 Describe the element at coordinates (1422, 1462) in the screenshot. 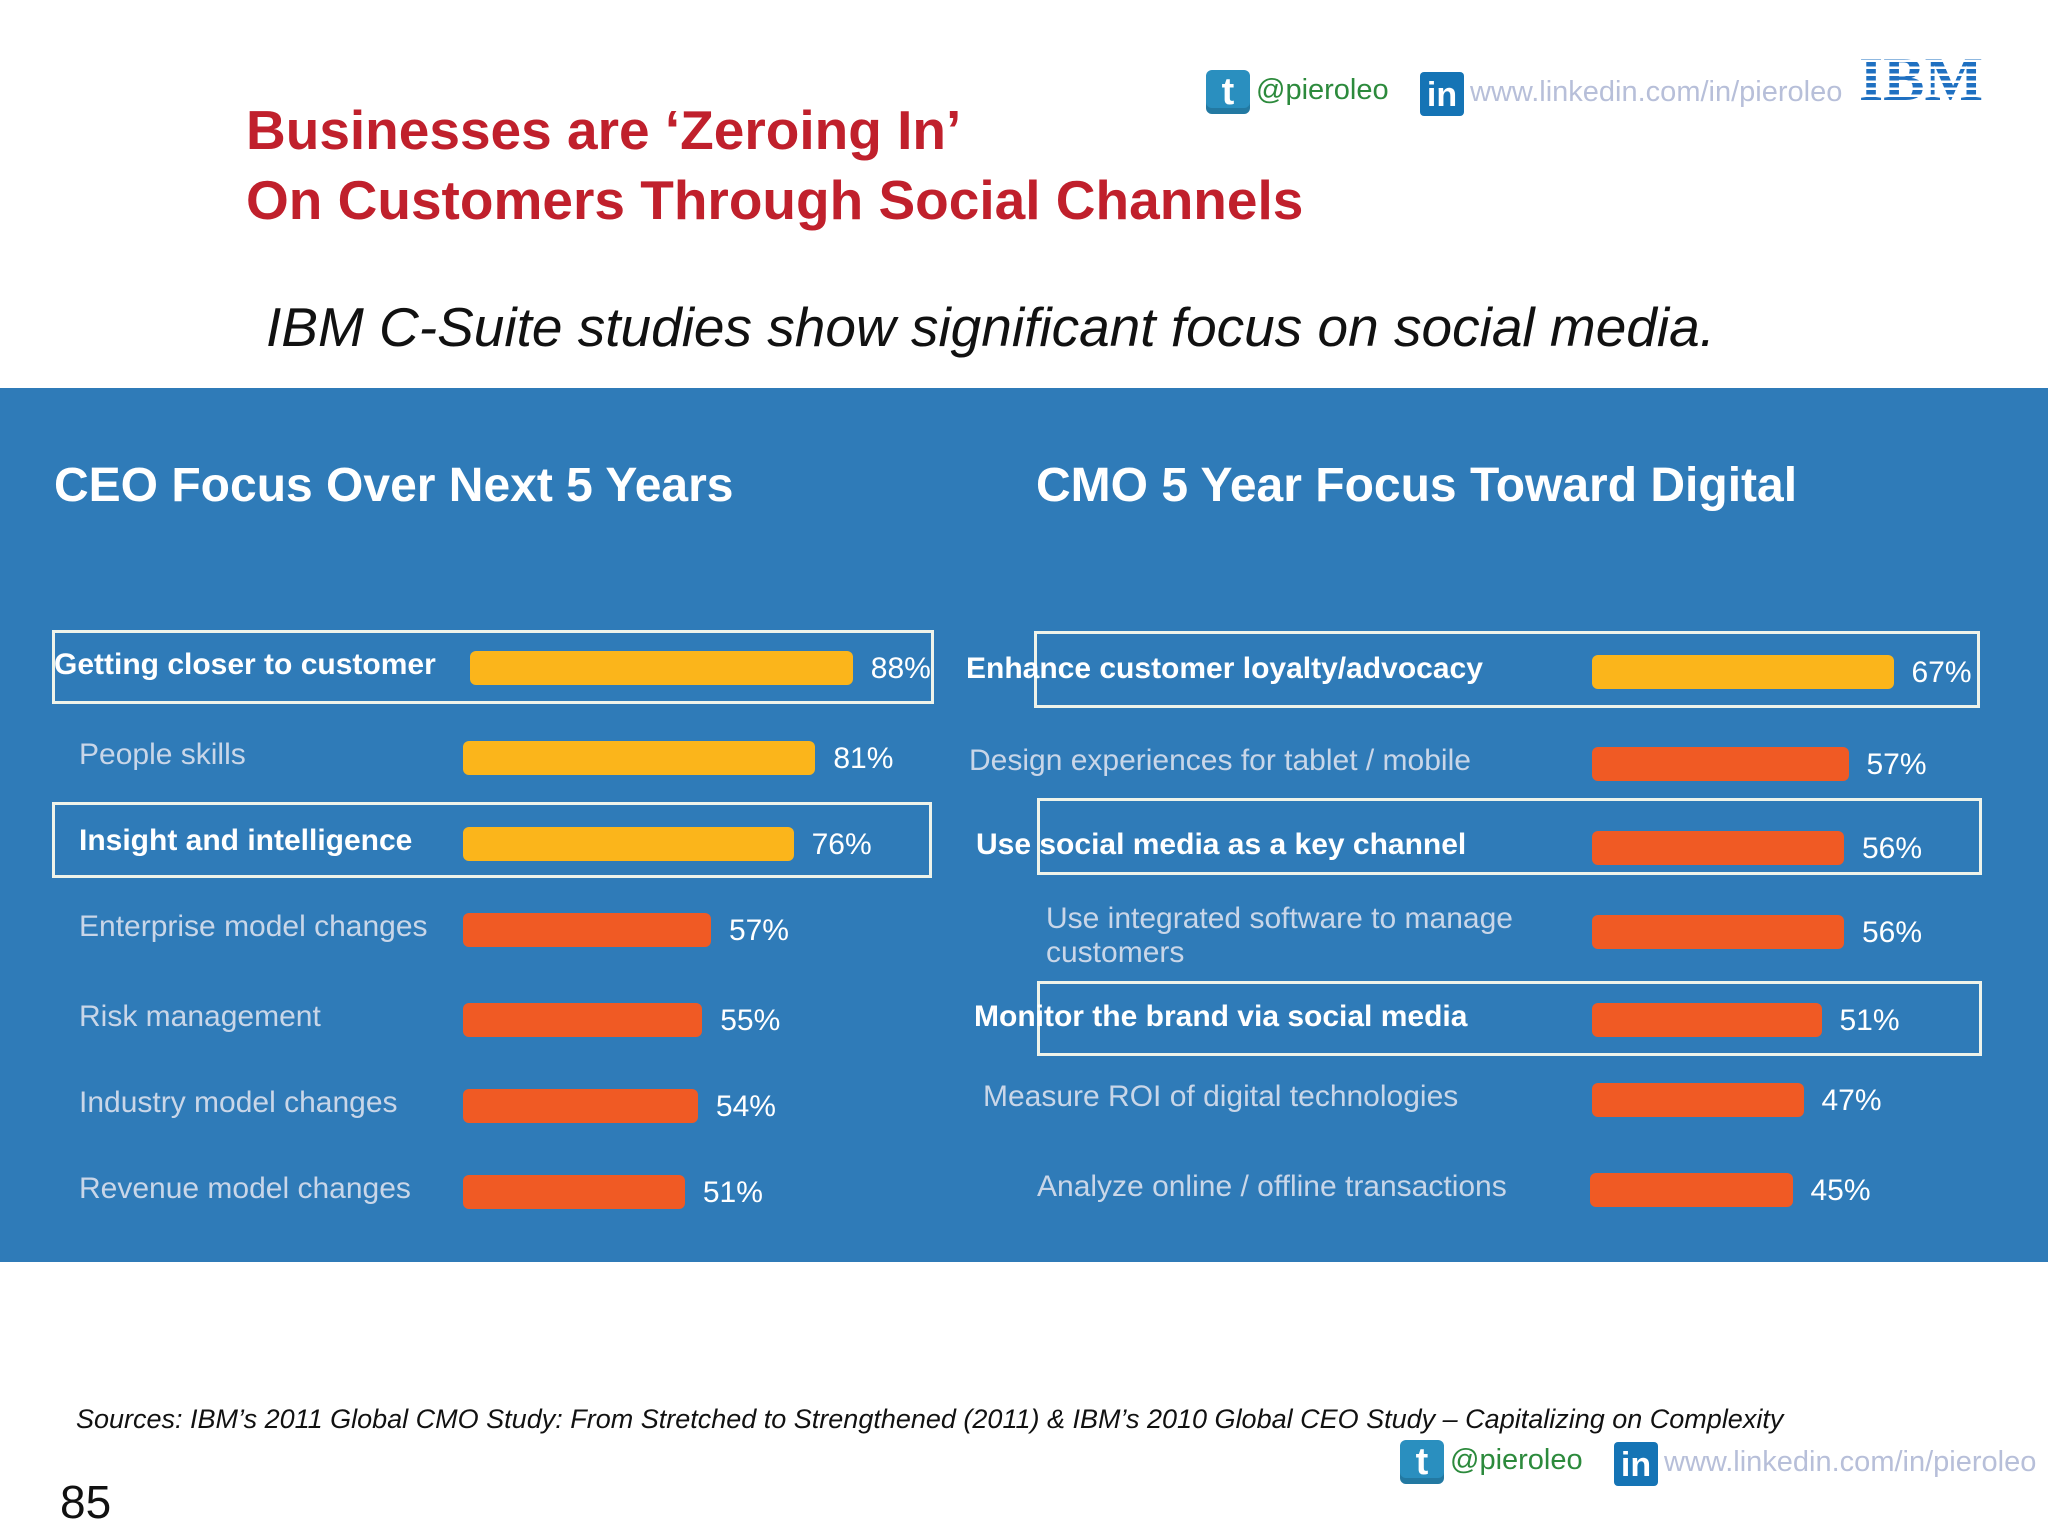

I see `twitter-icon-footer: t` at that location.